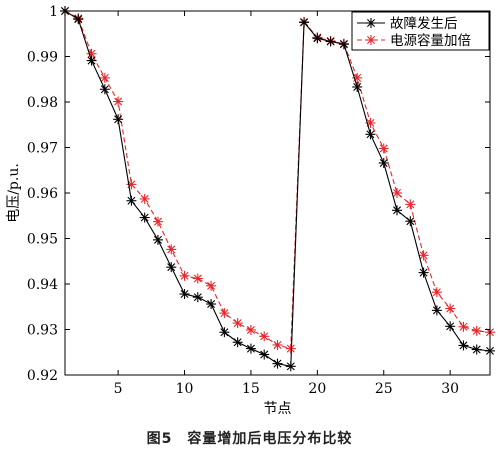 The image size is (499, 457). What do you see at coordinates (278, 409) in the screenshot?
I see `x-axis-label: 节点` at bounding box center [278, 409].